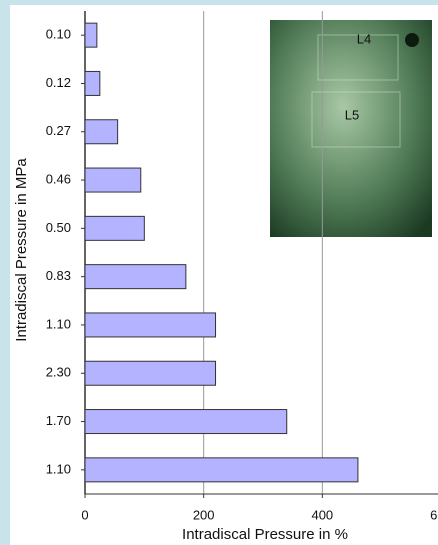 The width and height of the screenshot is (438, 545). What do you see at coordinates (322, 514) in the screenshot?
I see `x-tick-label: 400` at bounding box center [322, 514].